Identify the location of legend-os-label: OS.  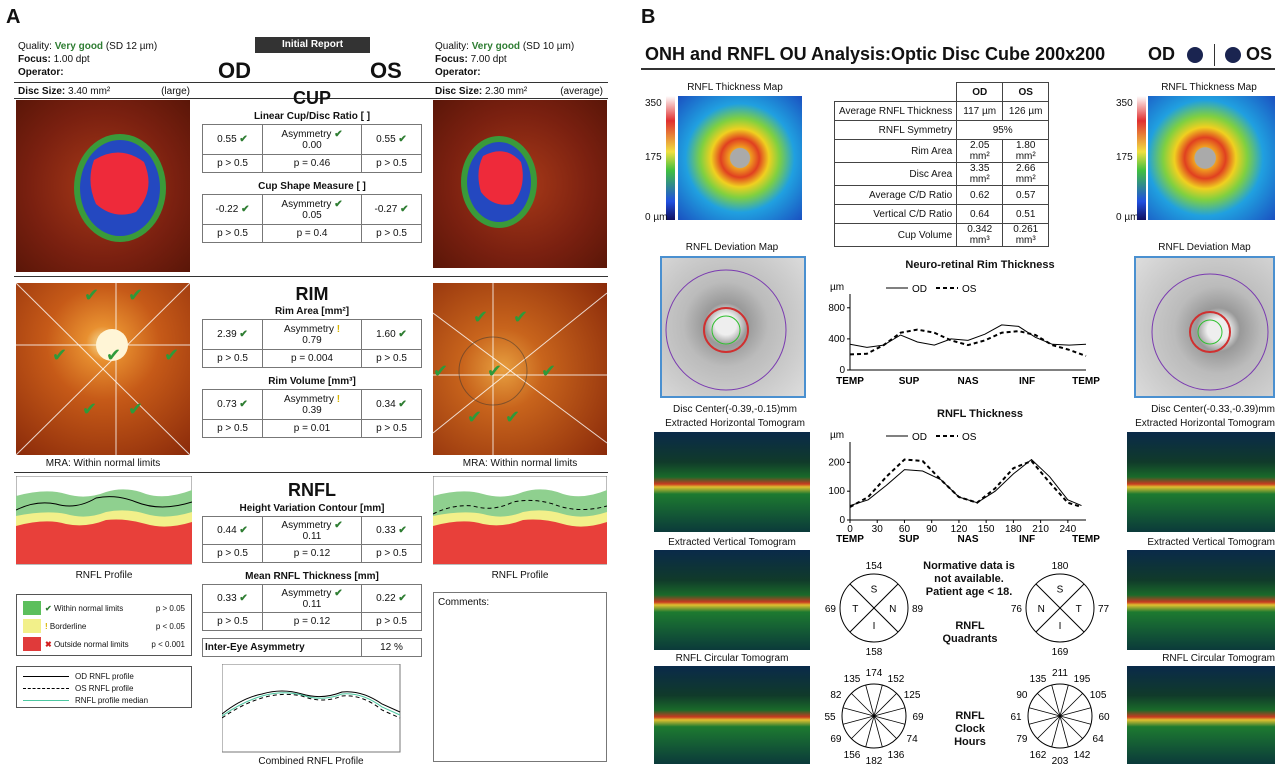
(969, 289).